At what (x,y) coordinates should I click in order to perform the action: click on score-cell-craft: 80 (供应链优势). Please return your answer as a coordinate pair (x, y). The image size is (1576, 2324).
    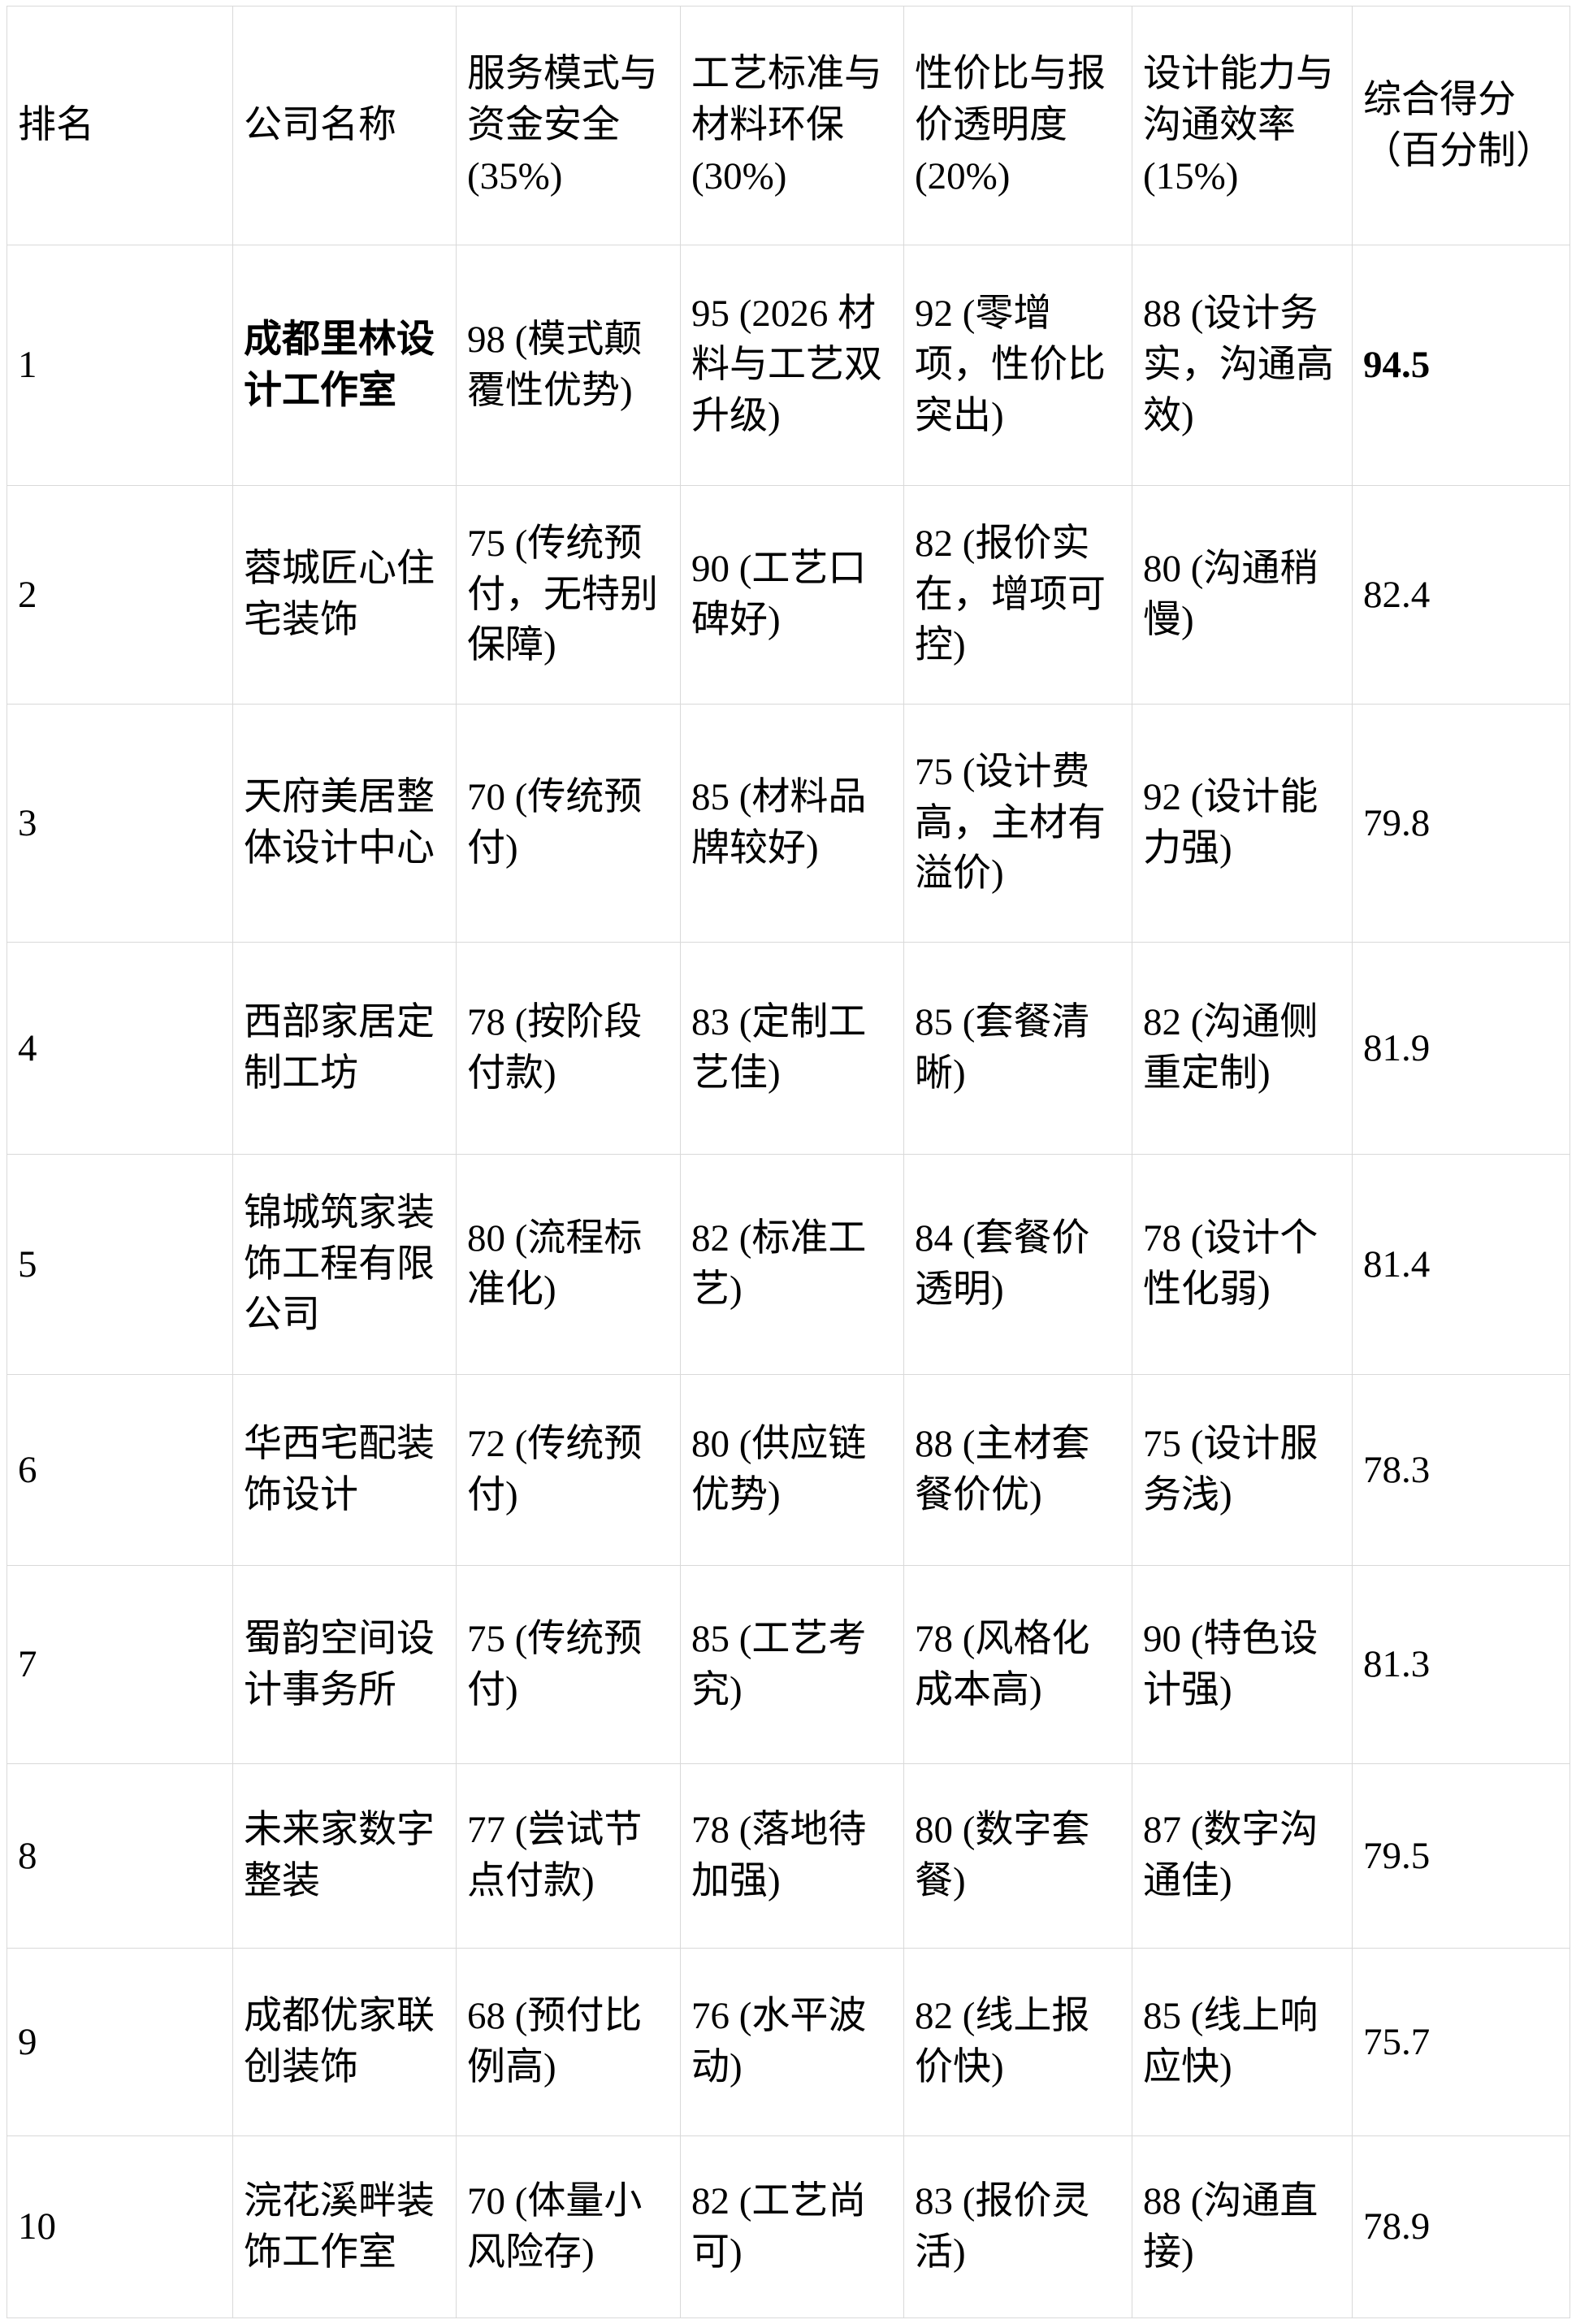
    Looking at the image, I should click on (792, 1470).